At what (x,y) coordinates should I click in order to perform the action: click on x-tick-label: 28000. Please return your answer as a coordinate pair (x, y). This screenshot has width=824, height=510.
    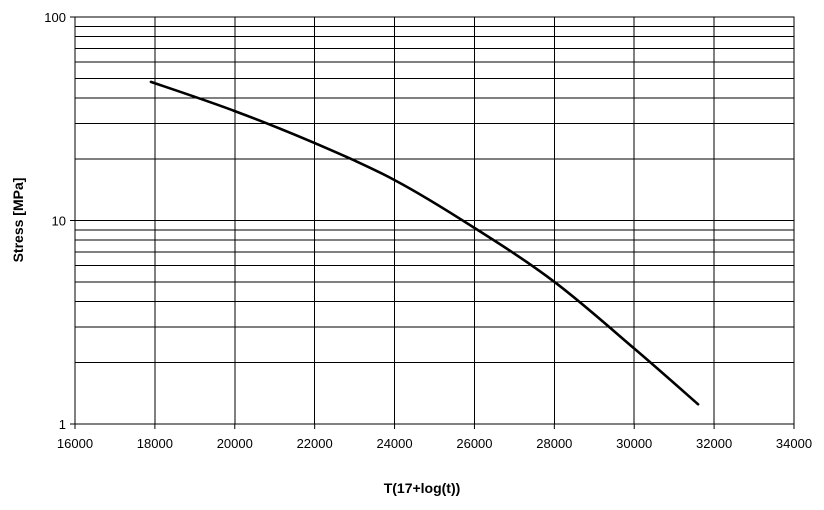
    Looking at the image, I should click on (554, 443).